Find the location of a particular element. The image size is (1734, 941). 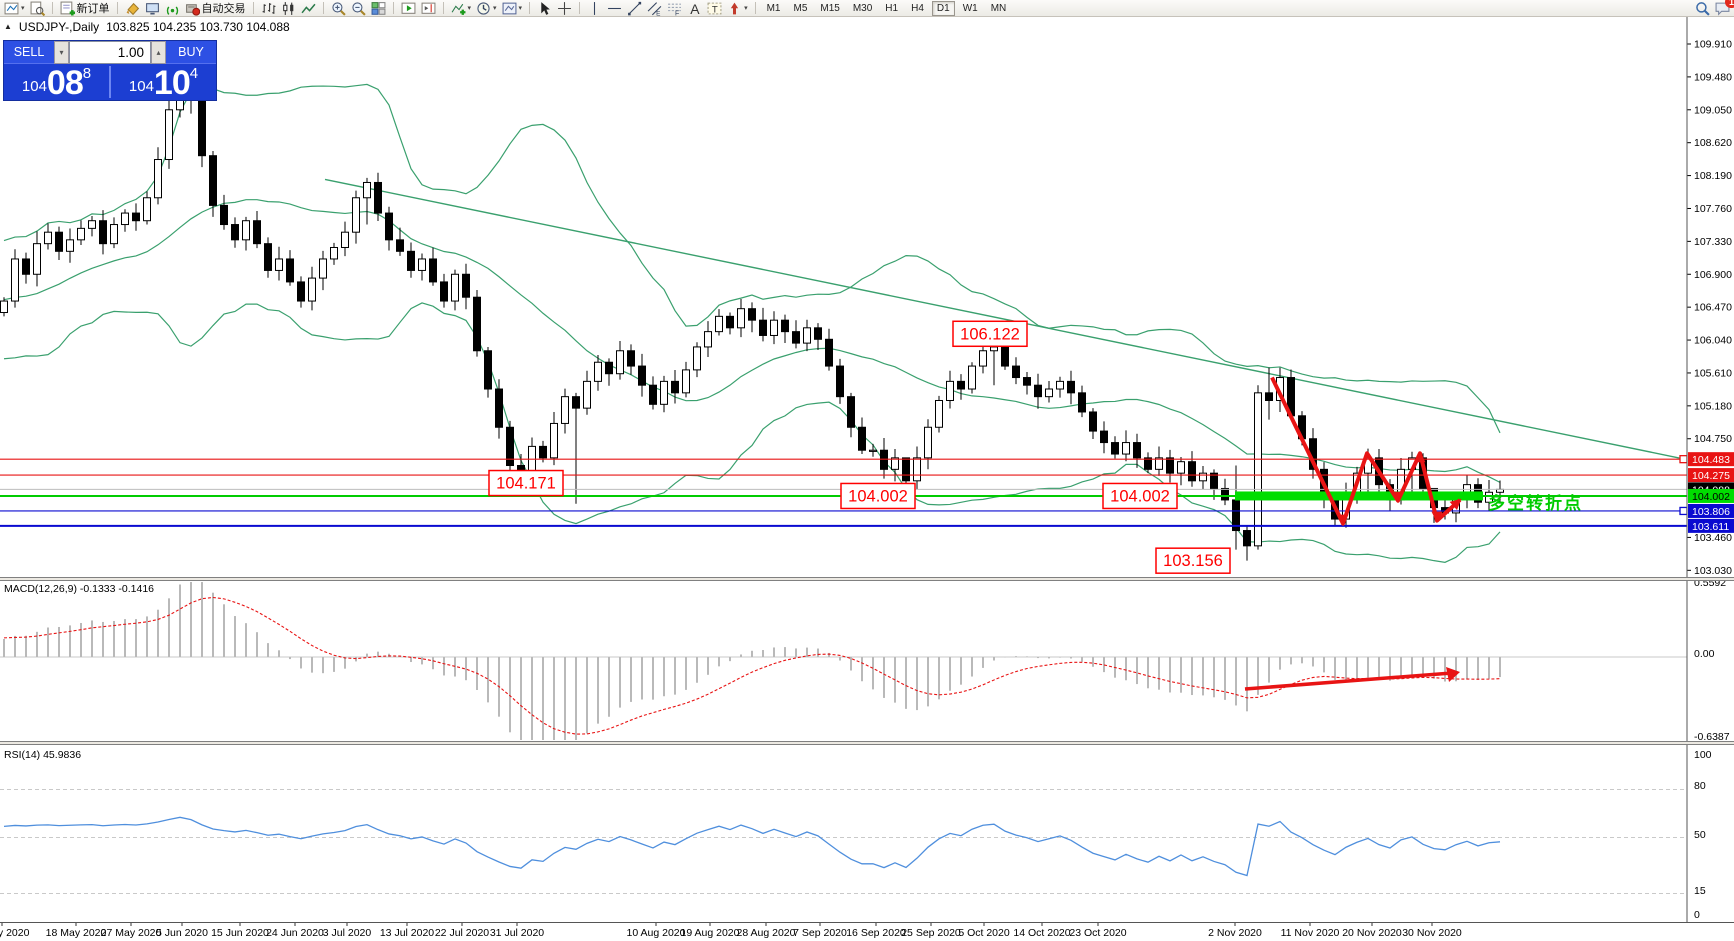

price-axis-label: 108.190 is located at coordinates (1713, 176).